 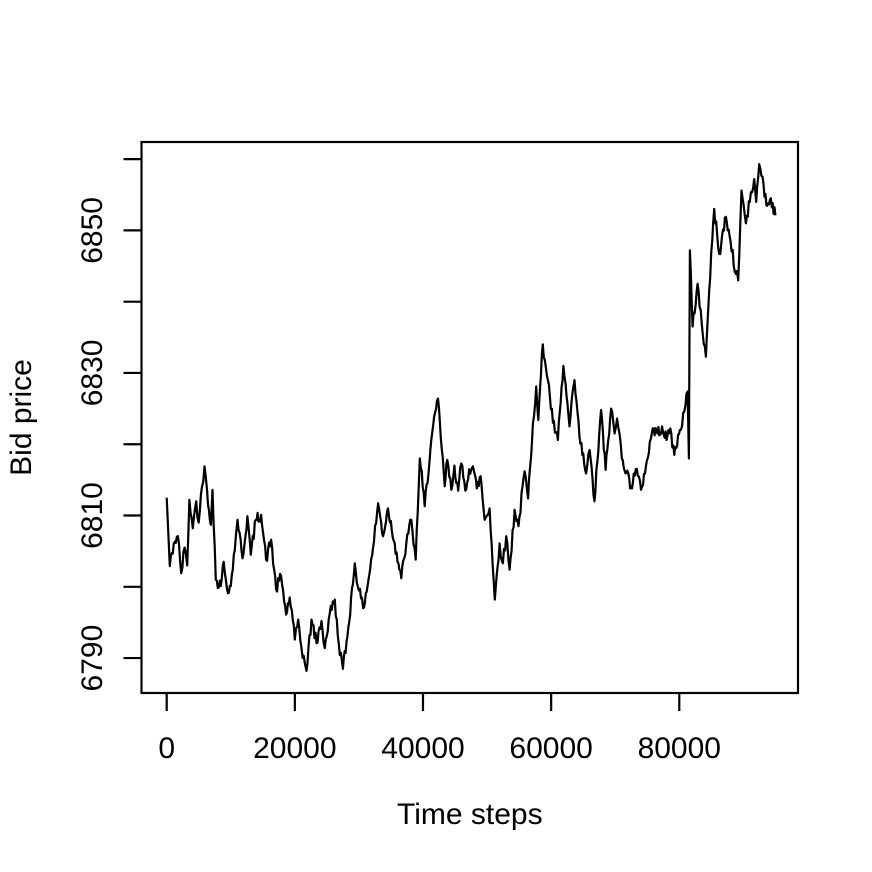 What do you see at coordinates (92, 658) in the screenshot?
I see `y-tick-label: 6790` at bounding box center [92, 658].